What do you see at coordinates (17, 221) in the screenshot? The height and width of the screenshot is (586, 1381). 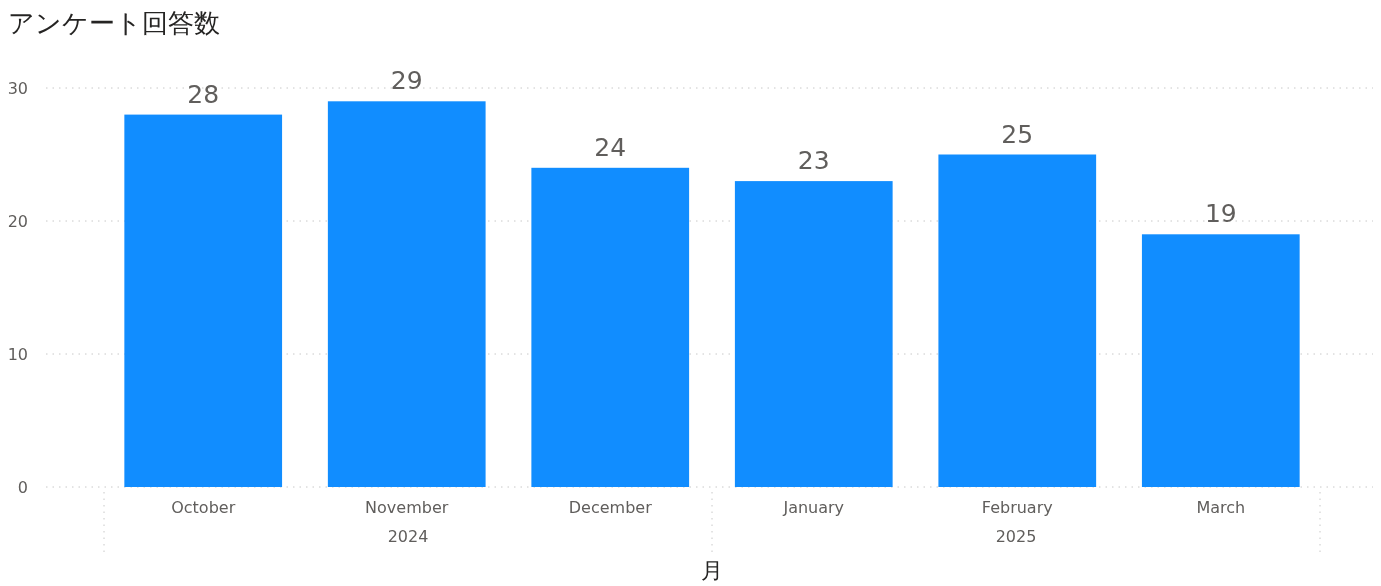 I see `y-tick-label: 20` at bounding box center [17, 221].